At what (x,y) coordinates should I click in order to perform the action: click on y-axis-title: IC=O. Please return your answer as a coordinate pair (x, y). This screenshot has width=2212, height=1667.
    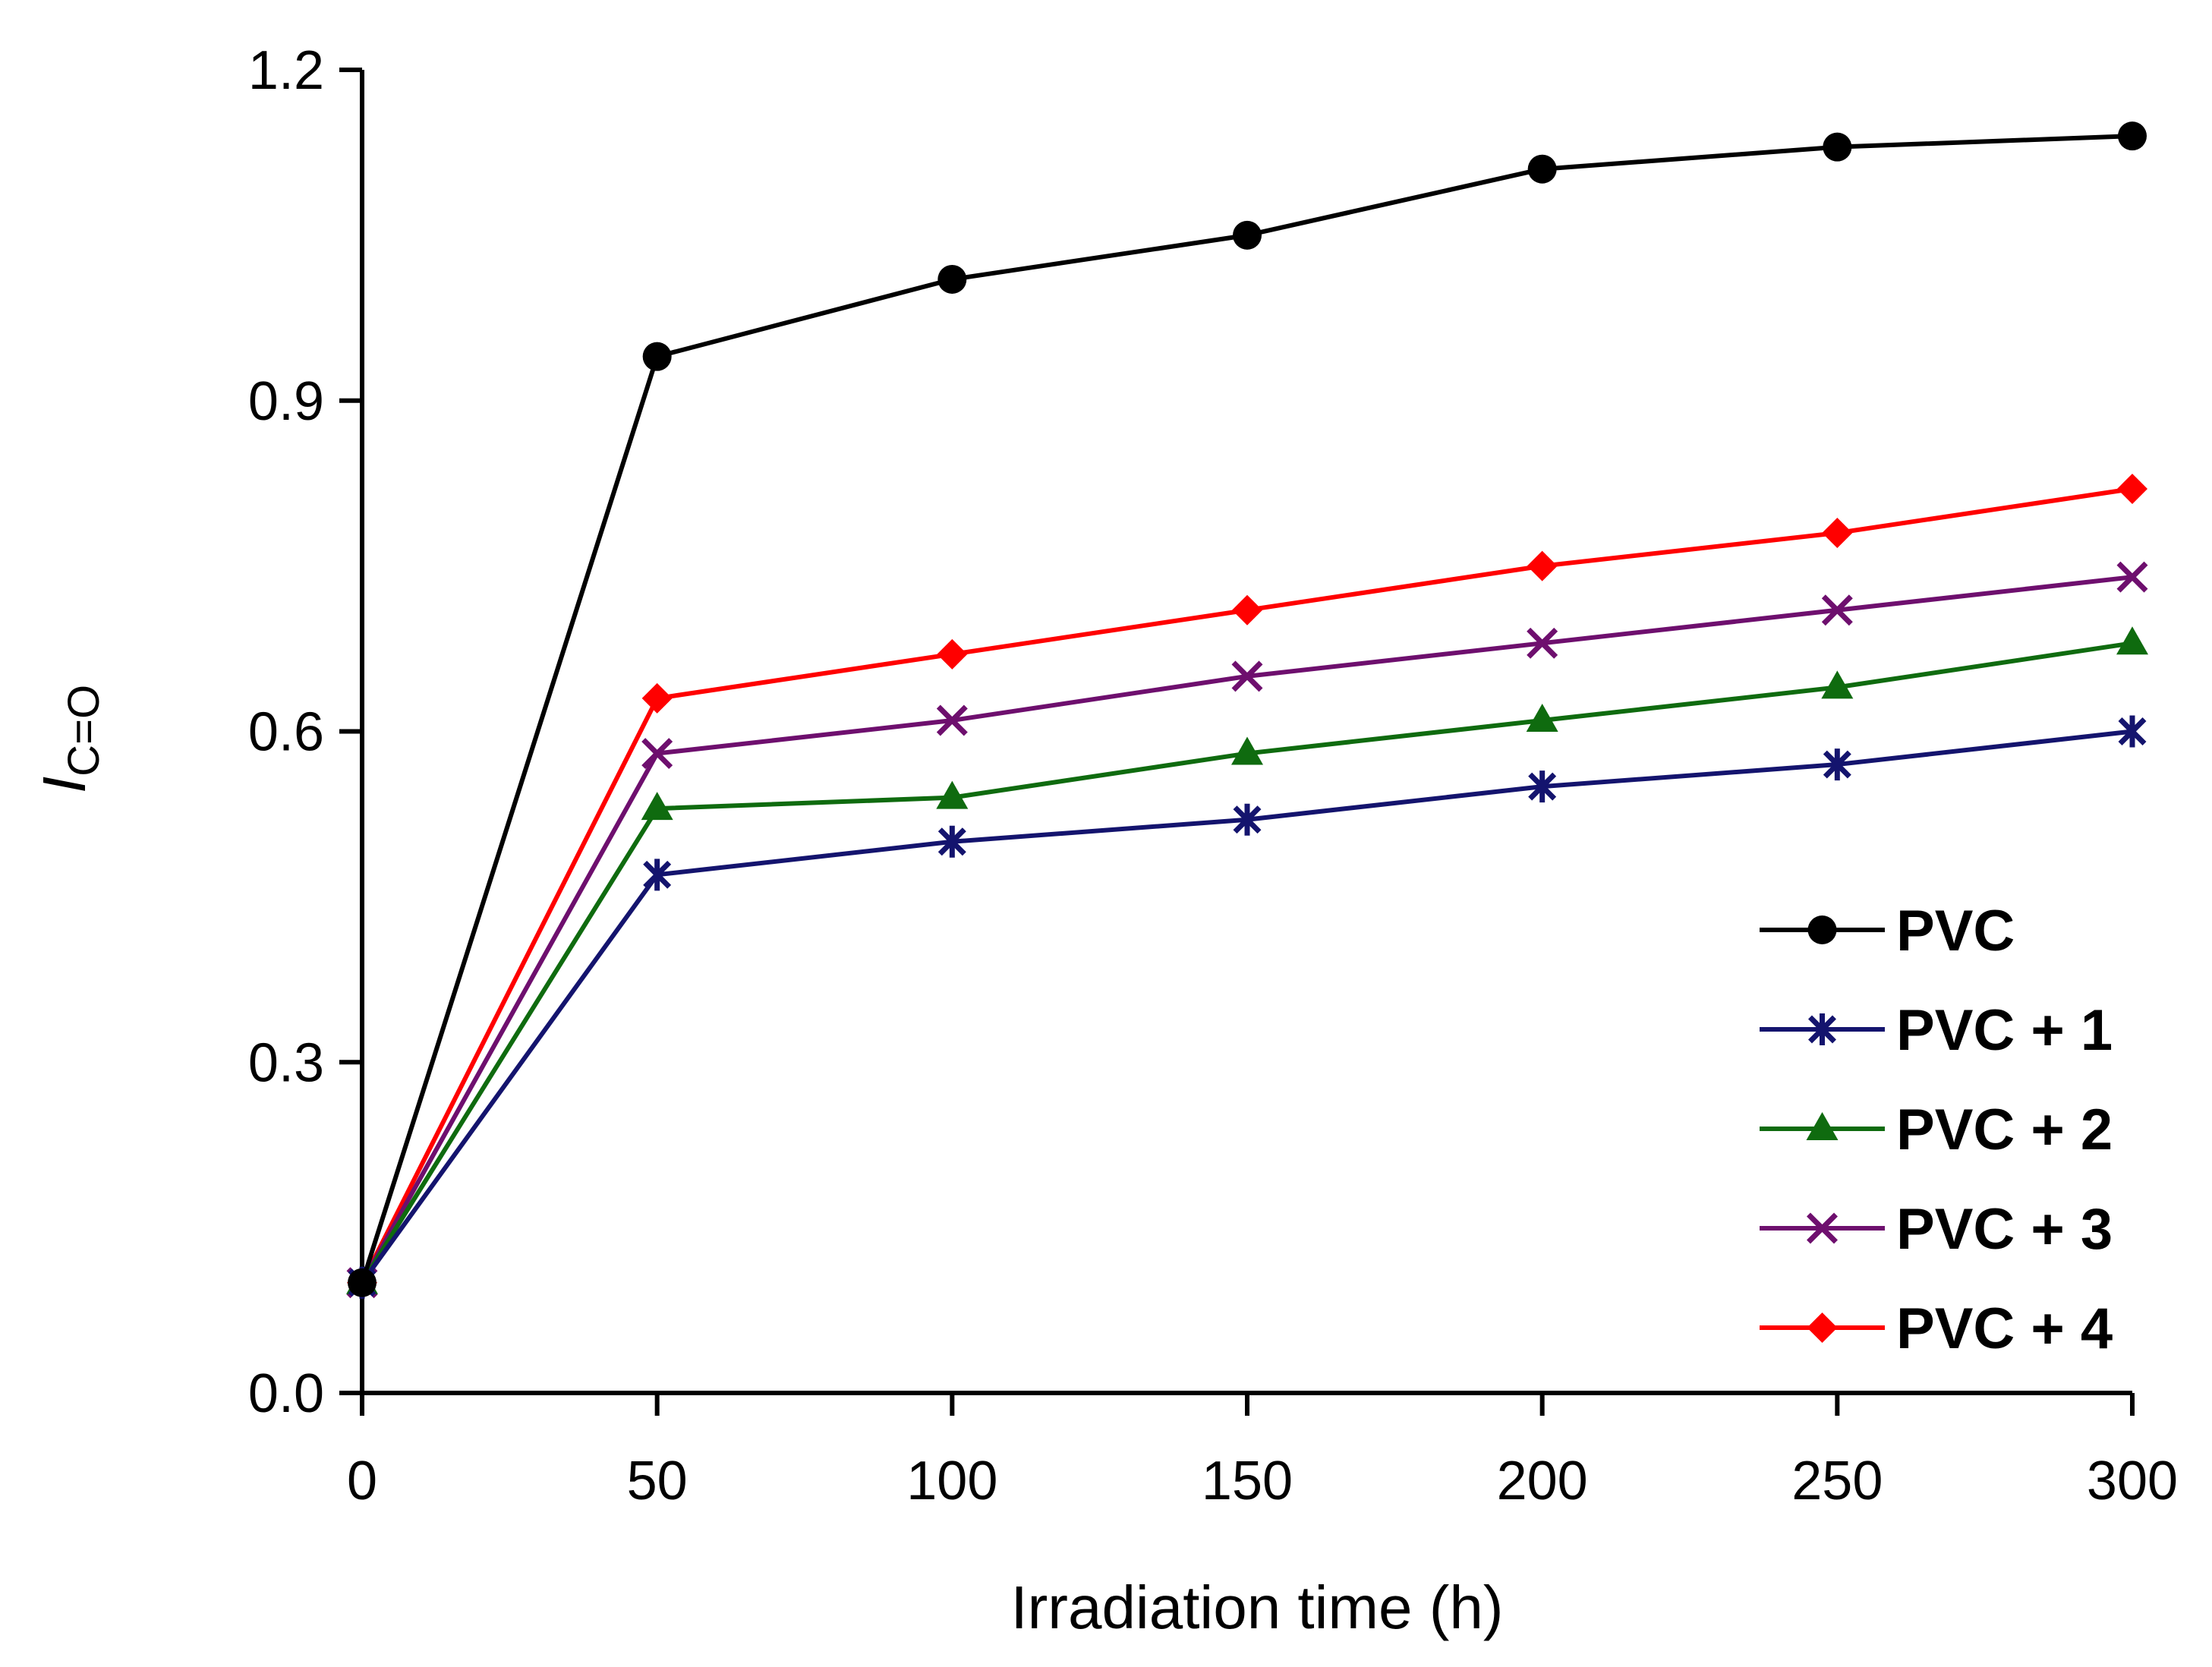
    Looking at the image, I should click on (69, 739).